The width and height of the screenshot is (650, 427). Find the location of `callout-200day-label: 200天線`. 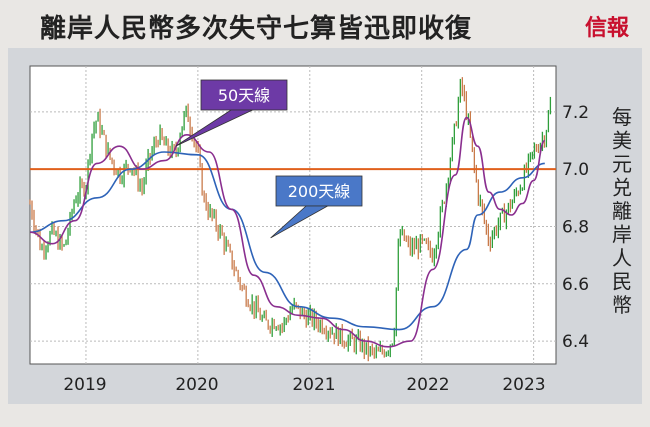

callout-200day-label: 200天線 is located at coordinates (319, 191).